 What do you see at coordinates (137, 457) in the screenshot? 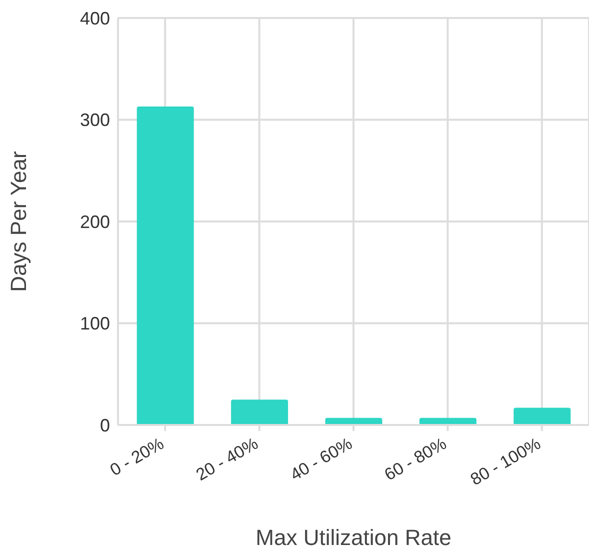
I see `x-tick-label: 0 - 20%` at bounding box center [137, 457].